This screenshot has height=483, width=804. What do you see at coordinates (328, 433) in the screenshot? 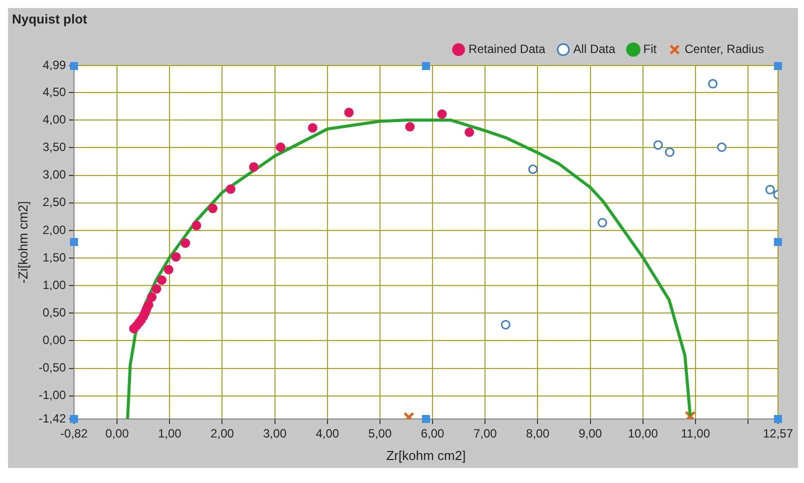
I see `x-tick-label: 4,00` at bounding box center [328, 433].